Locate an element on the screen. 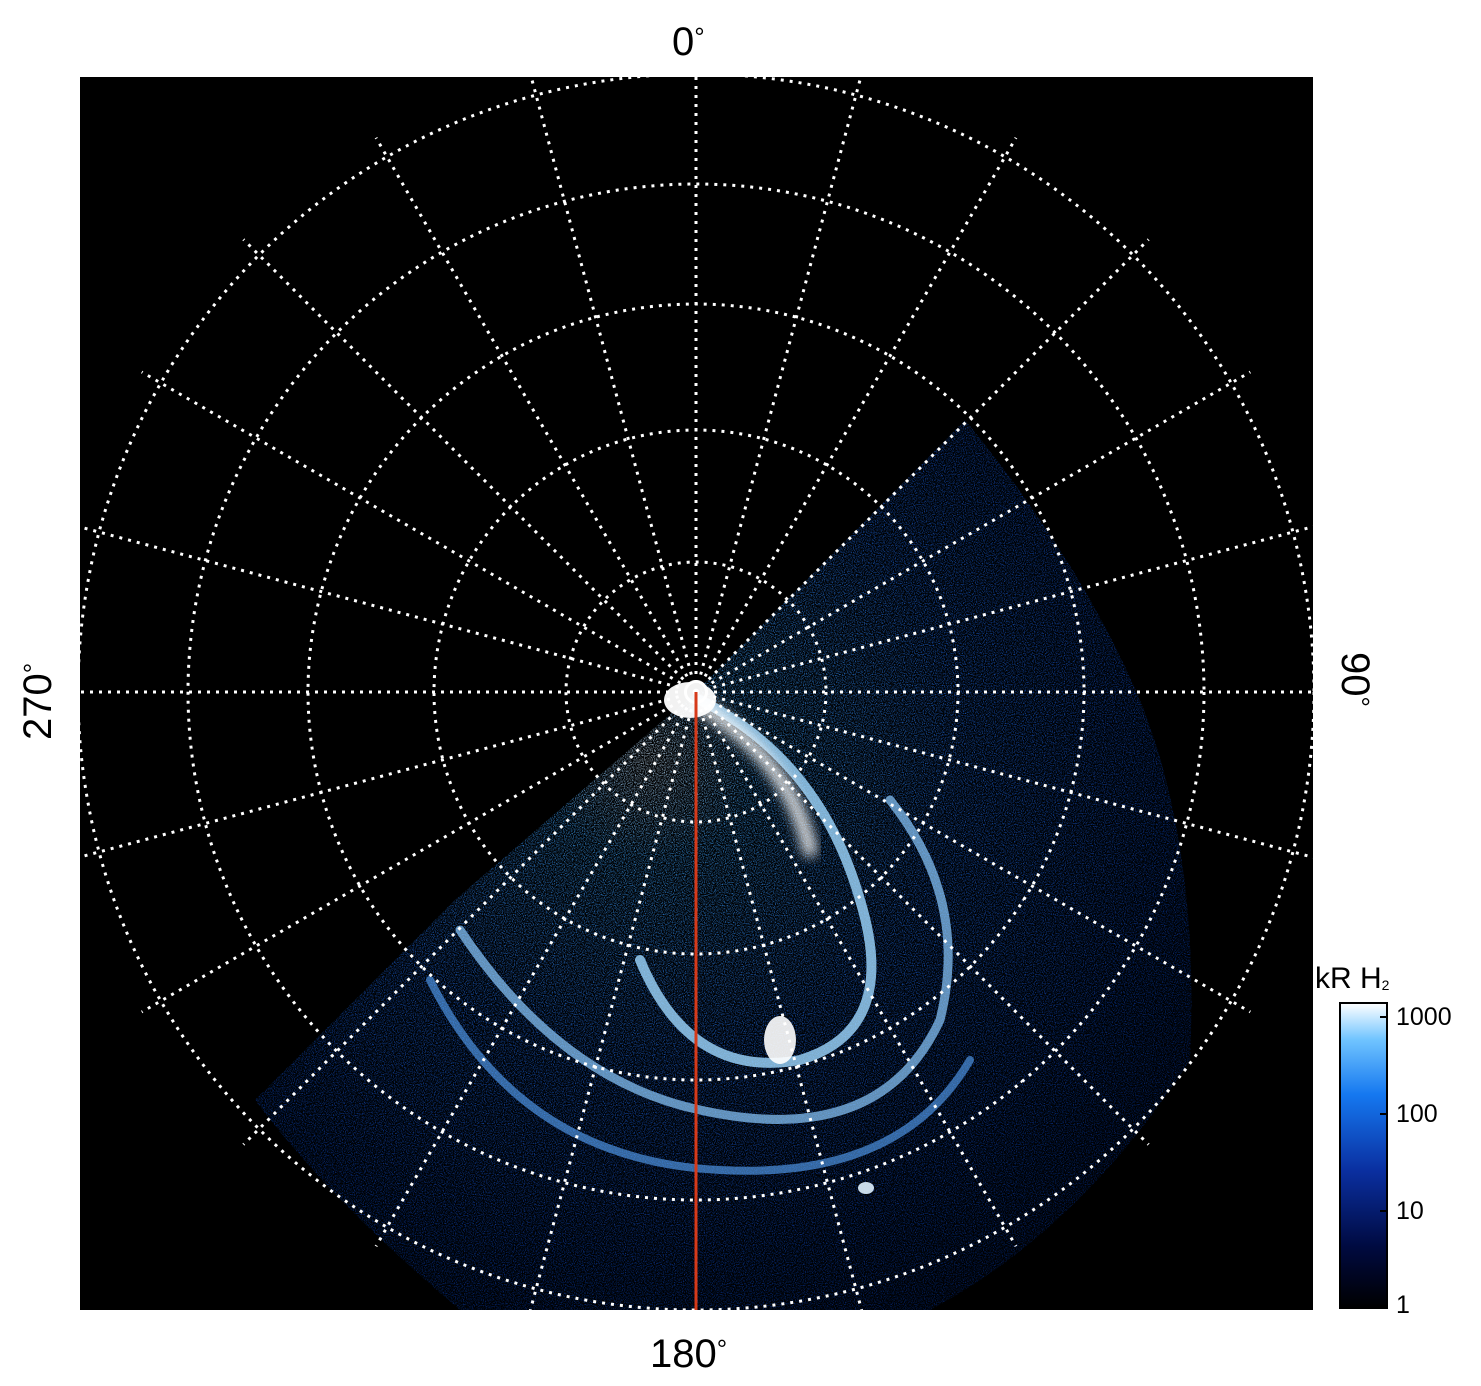  longitude-label-bottom: 180° is located at coordinates (689, 1354).